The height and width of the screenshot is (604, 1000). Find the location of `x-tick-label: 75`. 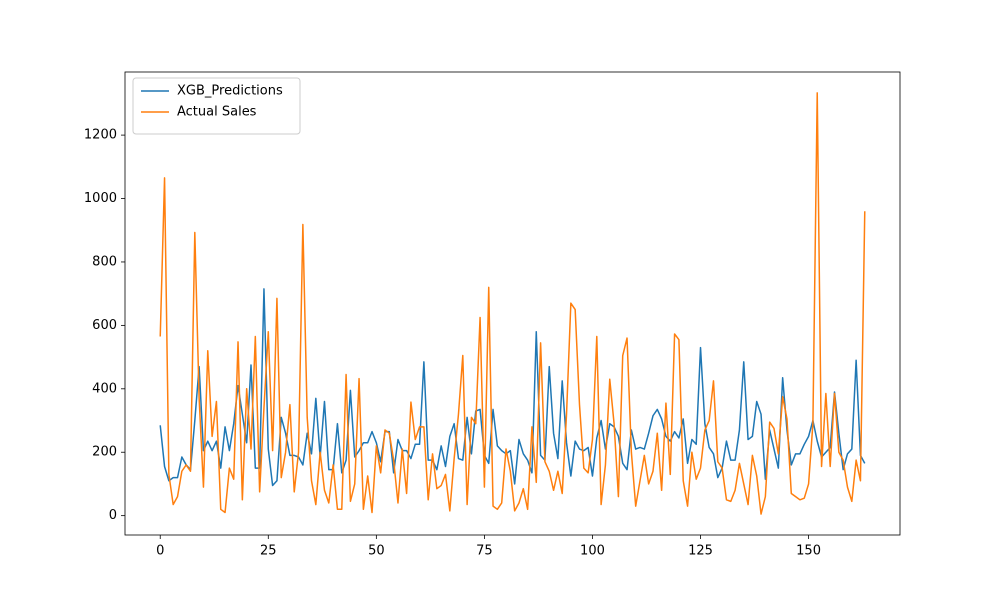

x-tick-label: 75 is located at coordinates (484, 551).